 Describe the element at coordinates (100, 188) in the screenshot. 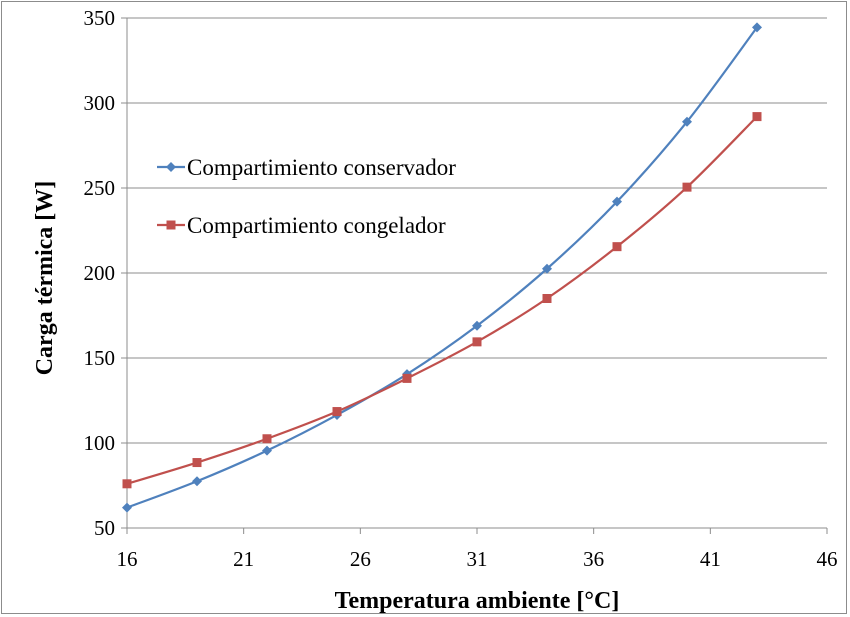

I see `y-tick-label: 250` at that location.